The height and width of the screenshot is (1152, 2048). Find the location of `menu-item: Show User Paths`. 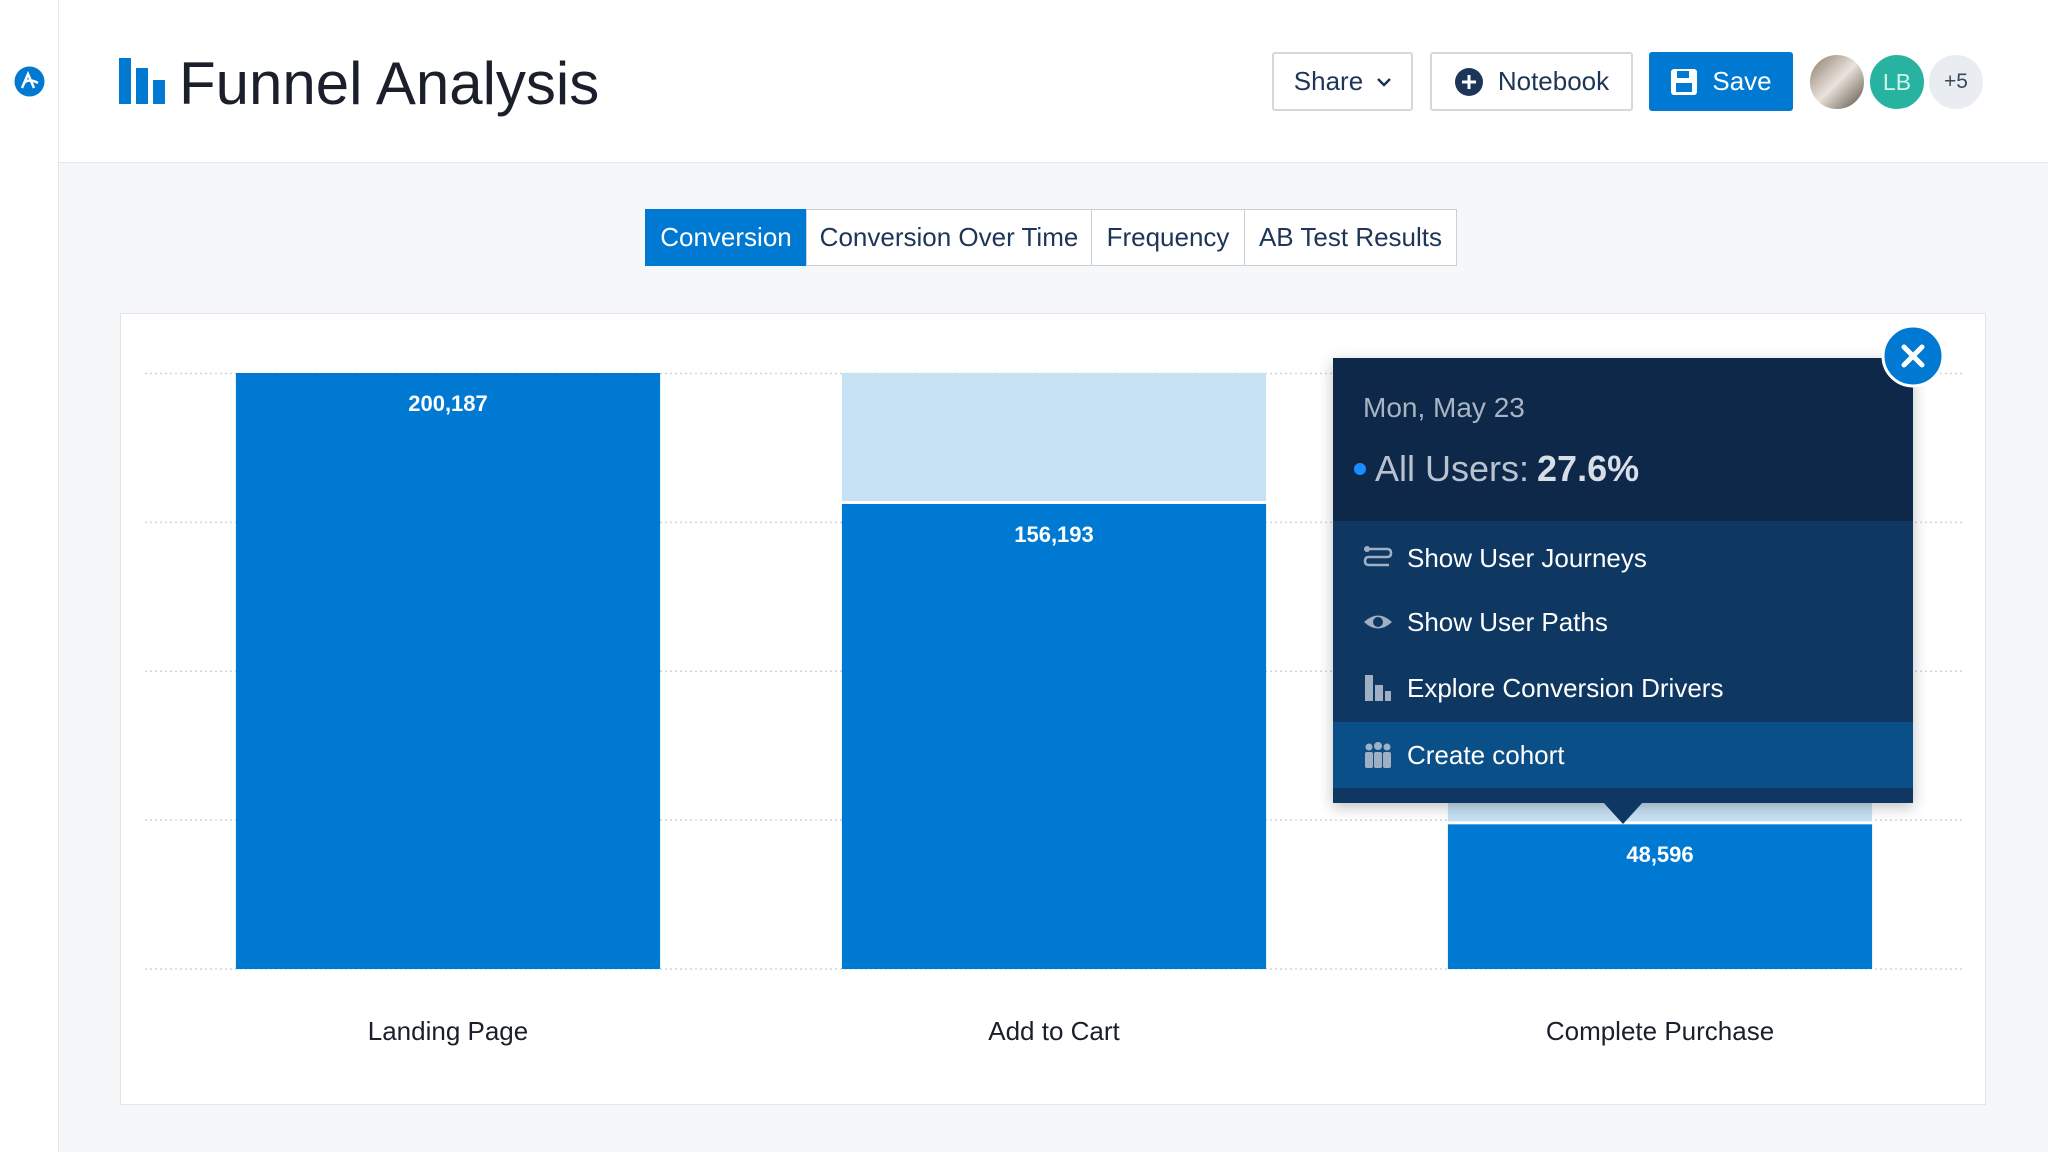

menu-item: Show User Paths is located at coordinates (1623, 622).